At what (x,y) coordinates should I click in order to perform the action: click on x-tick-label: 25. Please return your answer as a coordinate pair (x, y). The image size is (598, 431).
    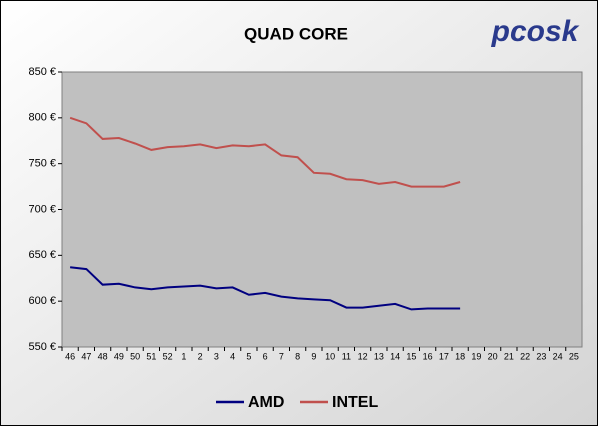
    Looking at the image, I should click on (574, 356).